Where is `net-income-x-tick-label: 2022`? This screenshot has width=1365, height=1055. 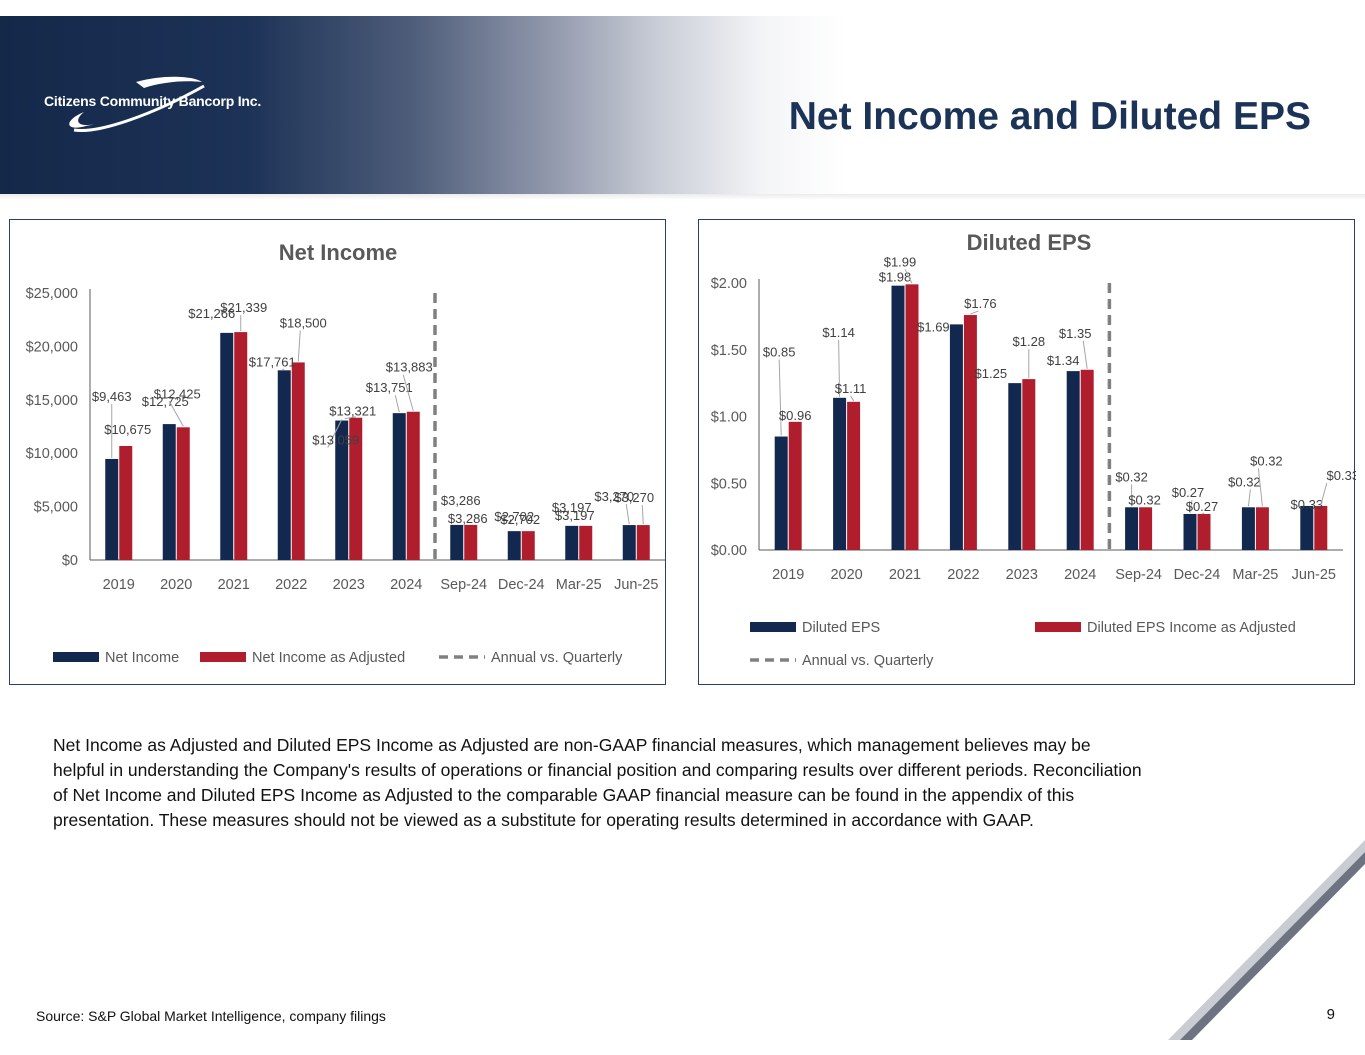 net-income-x-tick-label: 2022 is located at coordinates (291, 585).